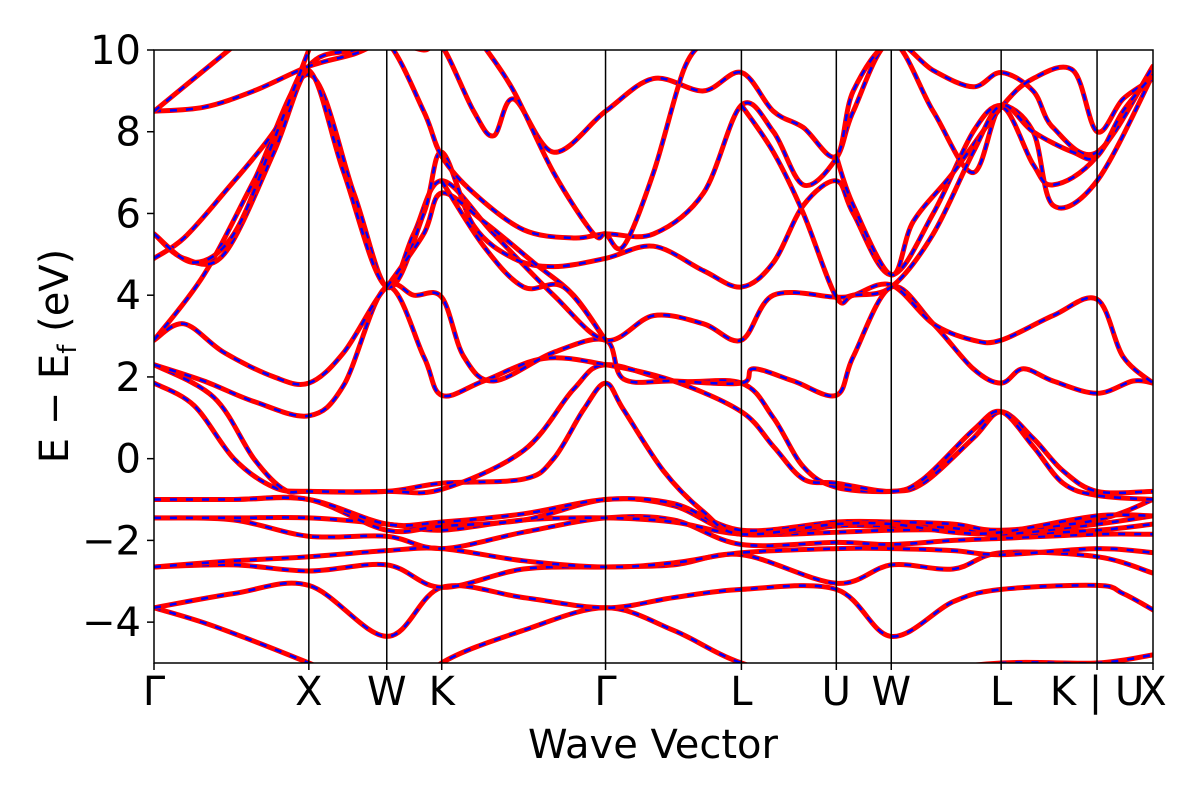  Describe the element at coordinates (653, 745) in the screenshot. I see `x-axis-title: Wave Vector` at that location.